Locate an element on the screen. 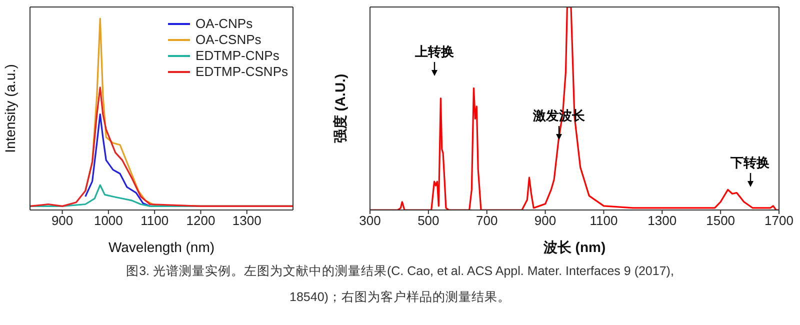  x-tick-label: 700 is located at coordinates (487, 220).